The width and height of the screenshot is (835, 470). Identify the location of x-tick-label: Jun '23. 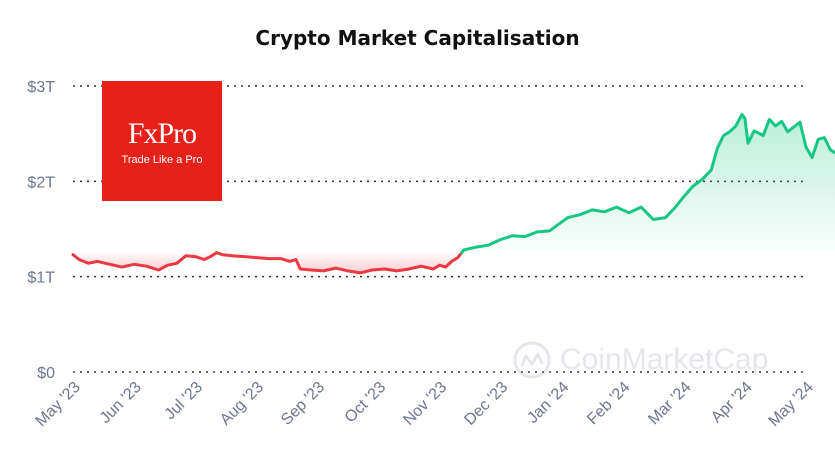
(121, 403).